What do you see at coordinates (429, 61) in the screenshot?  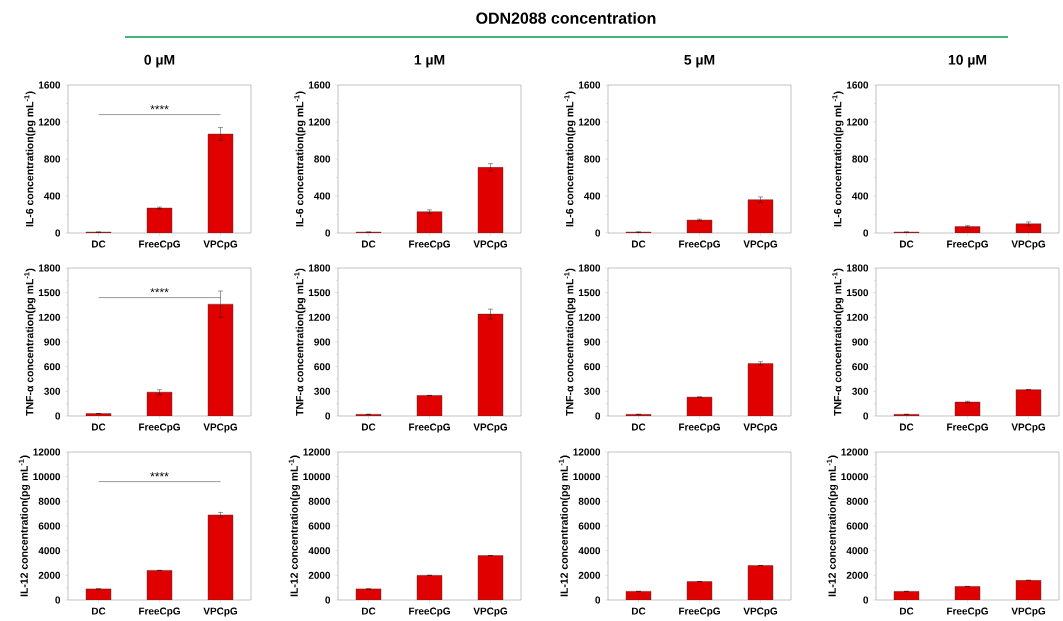 I see `chart-subtitle: 1 µM` at bounding box center [429, 61].